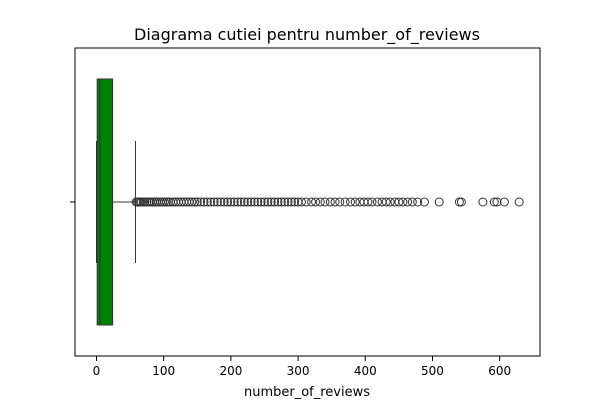  I want to click on box, so click(105, 202).